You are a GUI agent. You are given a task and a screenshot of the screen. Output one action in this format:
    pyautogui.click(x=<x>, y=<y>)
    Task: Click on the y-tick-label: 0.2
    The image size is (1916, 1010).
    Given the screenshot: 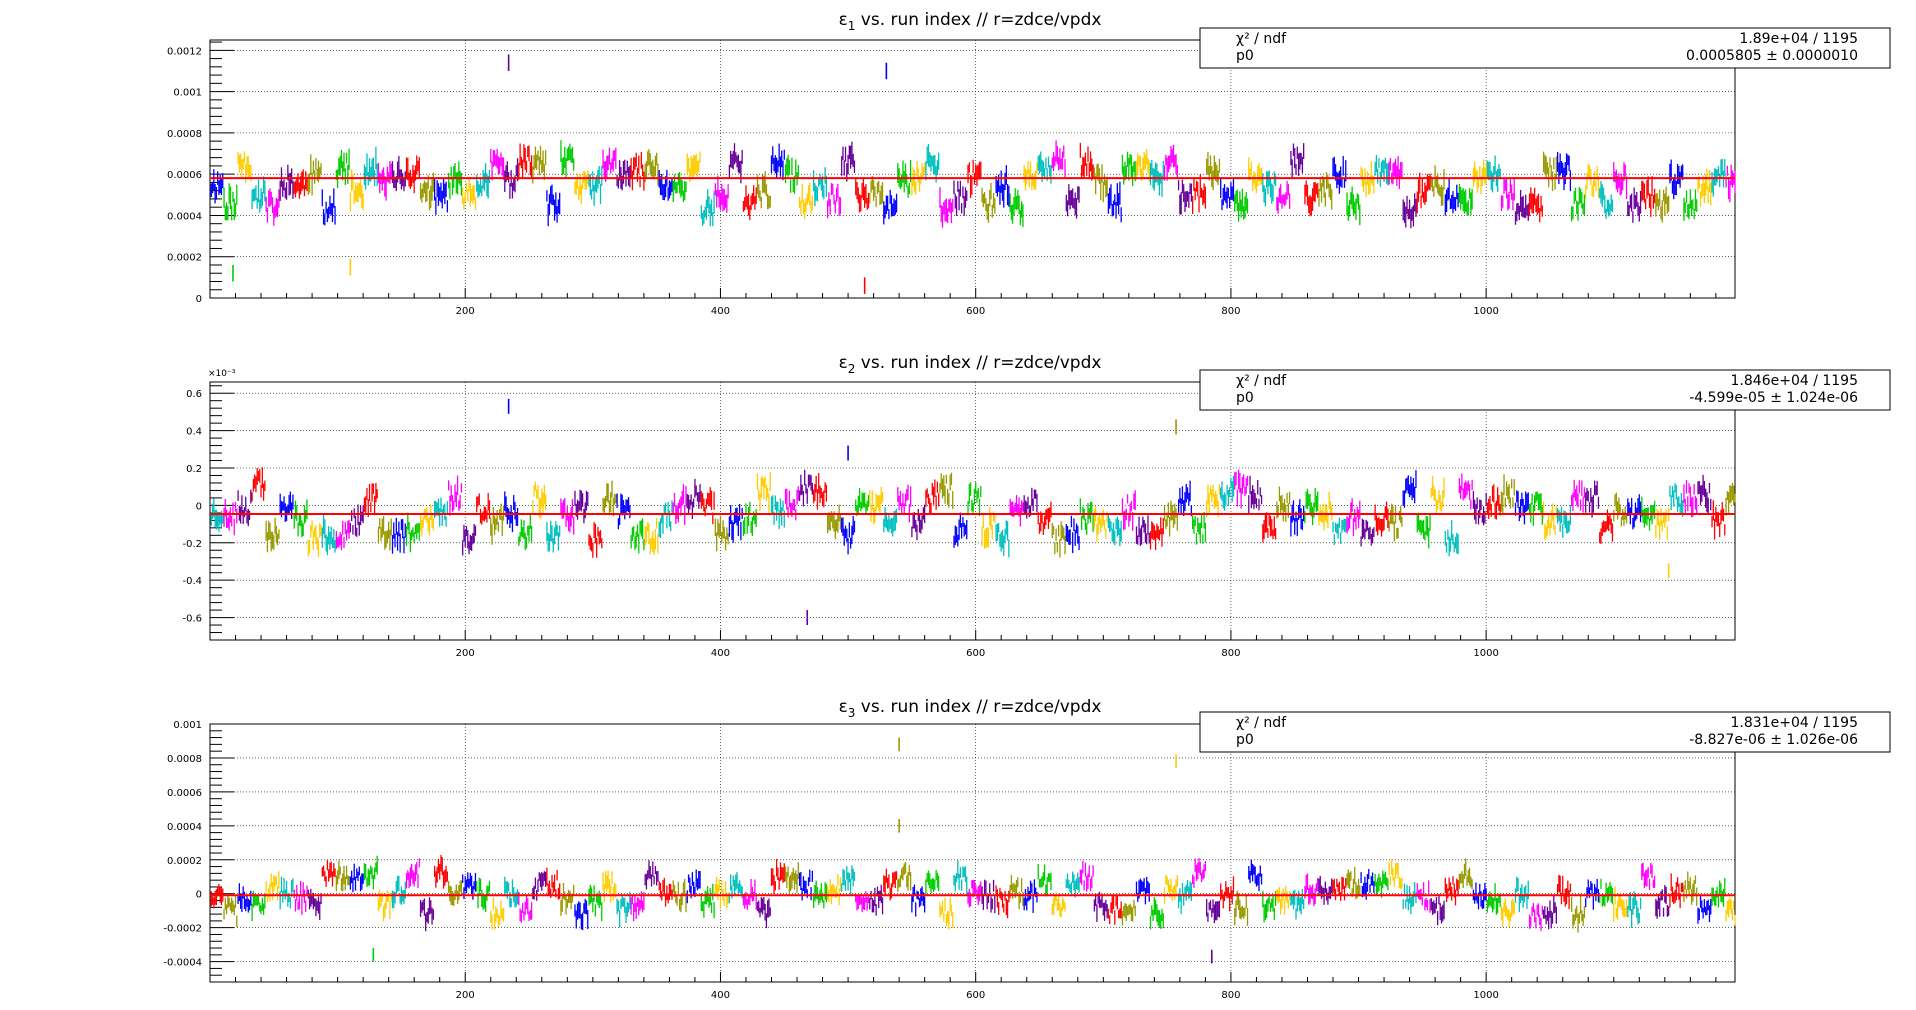 What is the action you would take?
    pyautogui.click(x=194, y=469)
    